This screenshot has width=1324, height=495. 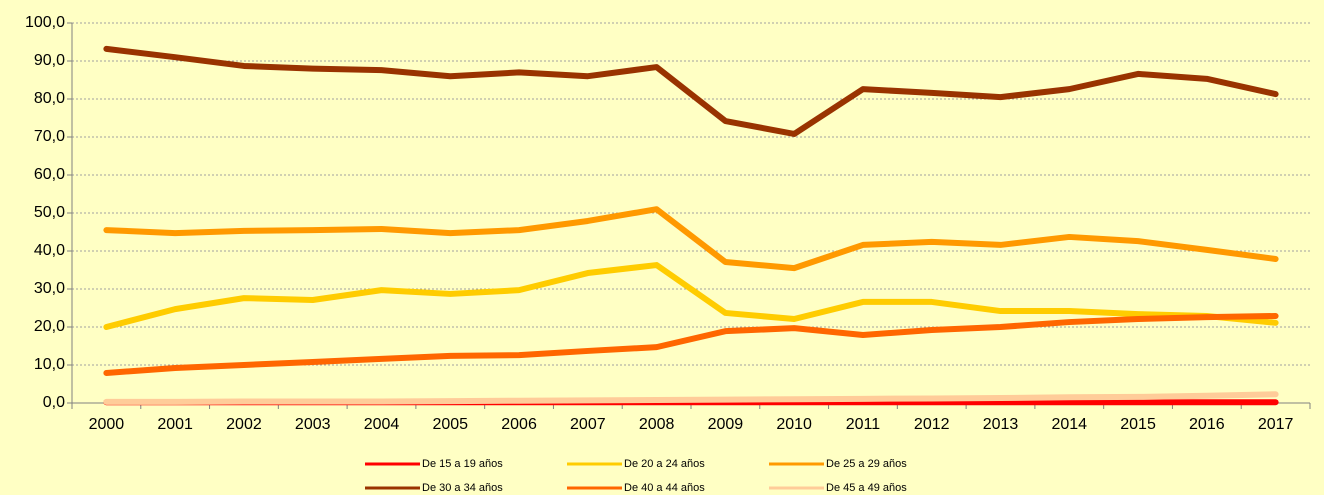 I want to click on legend-label: De 40 a 44 años, so click(x=664, y=488).